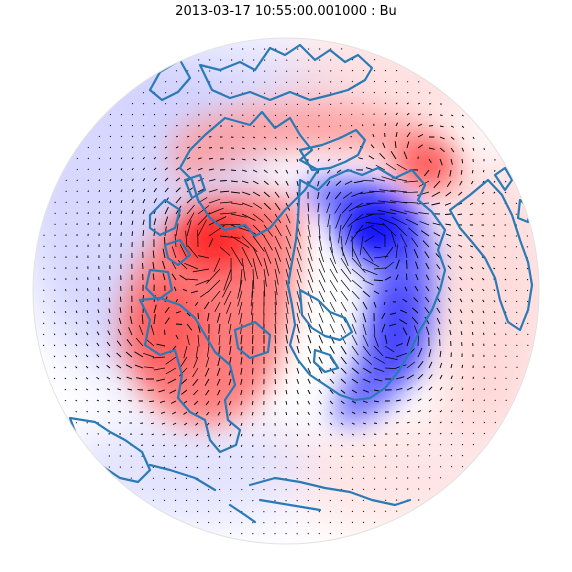 The height and width of the screenshot is (572, 572). What do you see at coordinates (202, 493) in the screenshot?
I see `coastline-aleutians` at bounding box center [202, 493].